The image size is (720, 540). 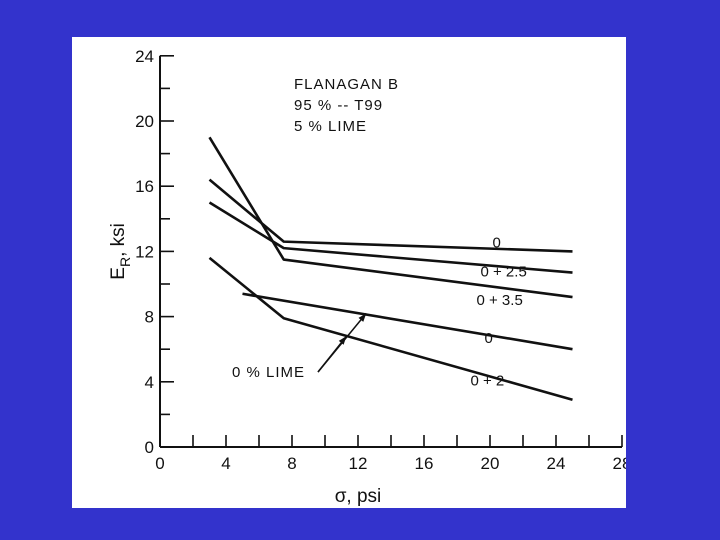 I want to click on x-tick-label: 8, so click(x=291, y=463).